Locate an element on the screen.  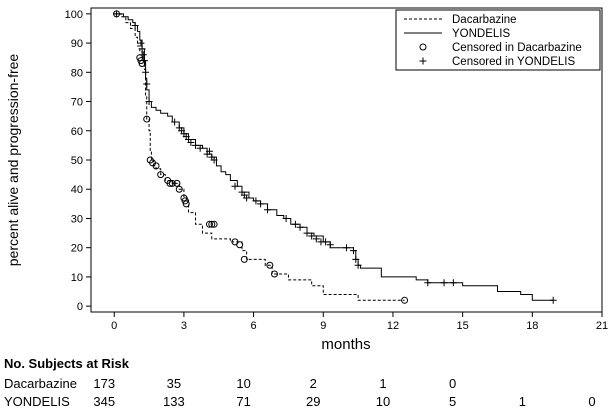
risk-cell: 133 is located at coordinates (174, 401).